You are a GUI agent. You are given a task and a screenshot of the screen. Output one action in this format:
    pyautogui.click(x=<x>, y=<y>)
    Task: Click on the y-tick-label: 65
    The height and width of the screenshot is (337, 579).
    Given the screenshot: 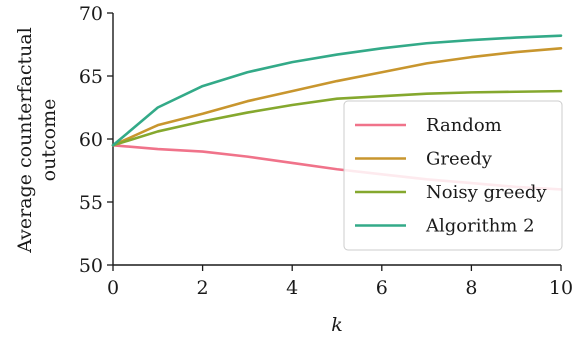 What is the action you would take?
    pyautogui.click(x=91, y=77)
    